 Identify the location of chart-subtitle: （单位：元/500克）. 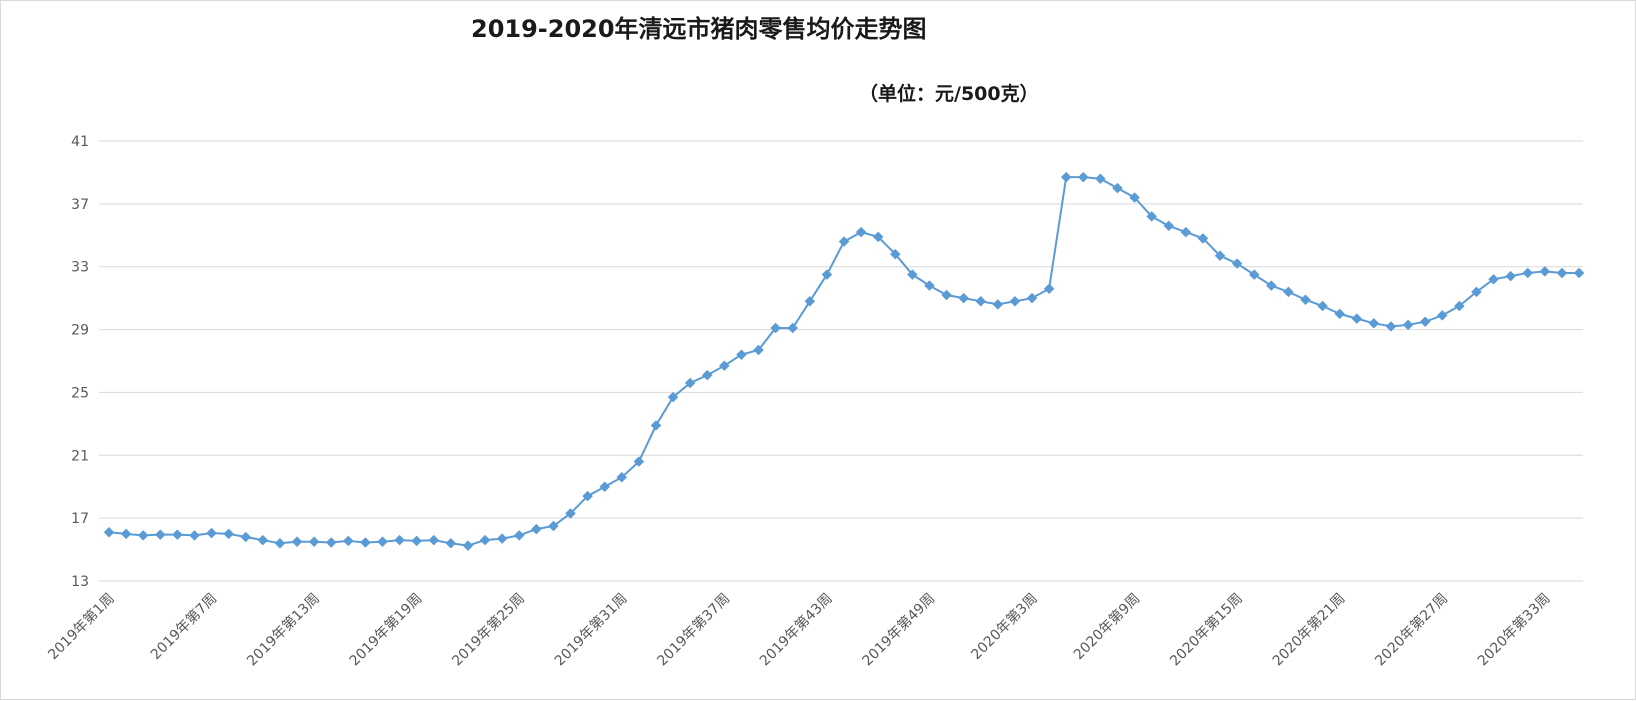
(949, 94).